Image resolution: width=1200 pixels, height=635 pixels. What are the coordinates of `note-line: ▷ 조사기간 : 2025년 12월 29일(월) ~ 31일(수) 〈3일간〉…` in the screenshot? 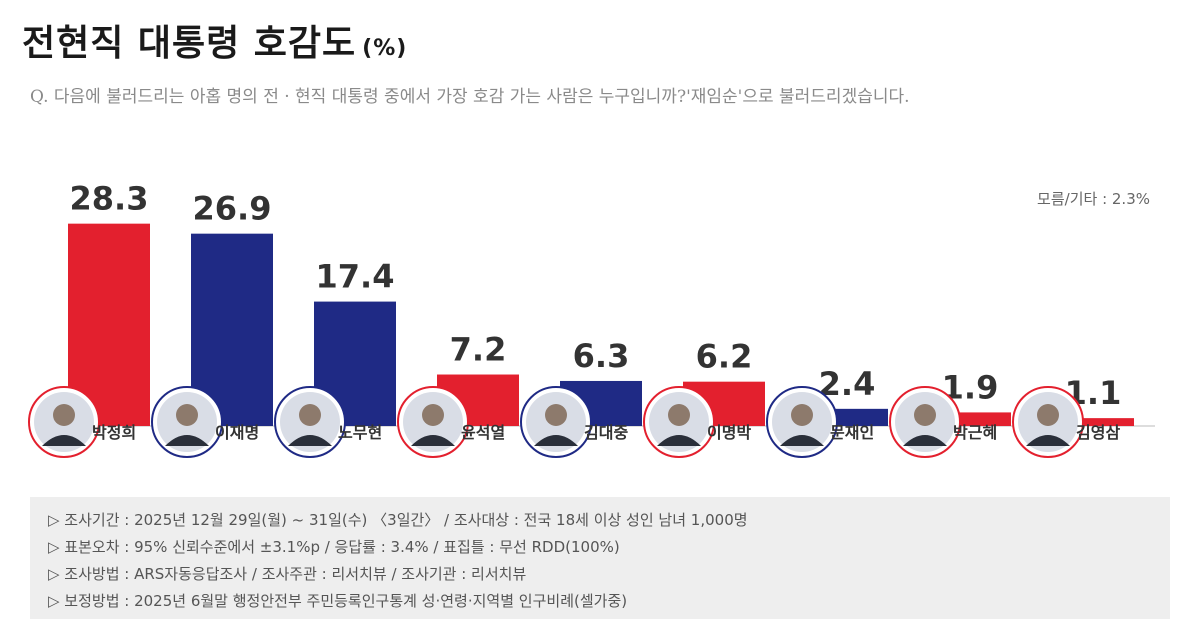 It's located at (398, 520).